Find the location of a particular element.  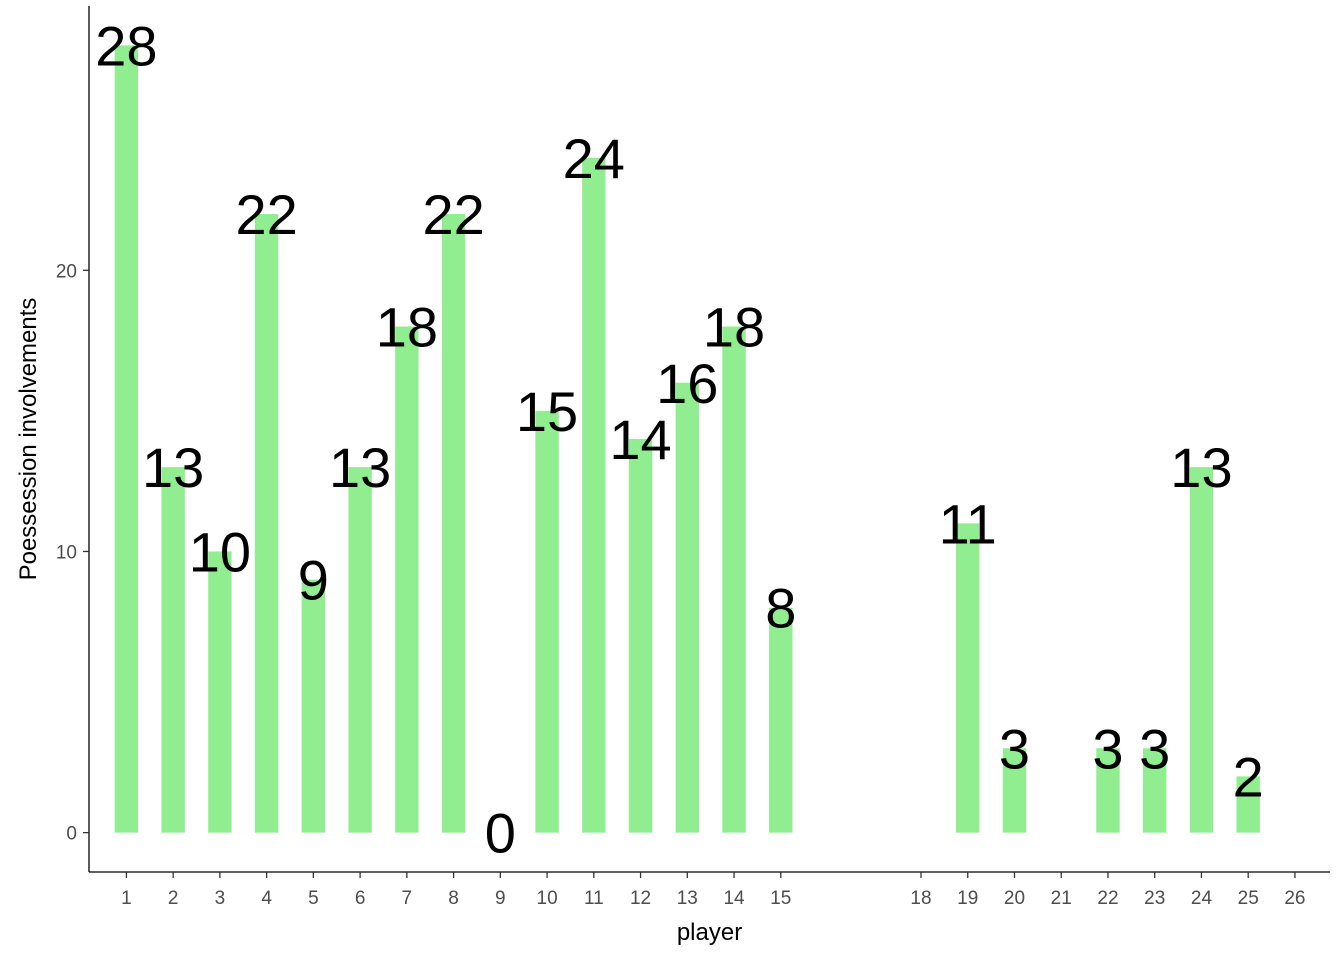

data-label-player-5: 9 is located at coordinates (313, 580).